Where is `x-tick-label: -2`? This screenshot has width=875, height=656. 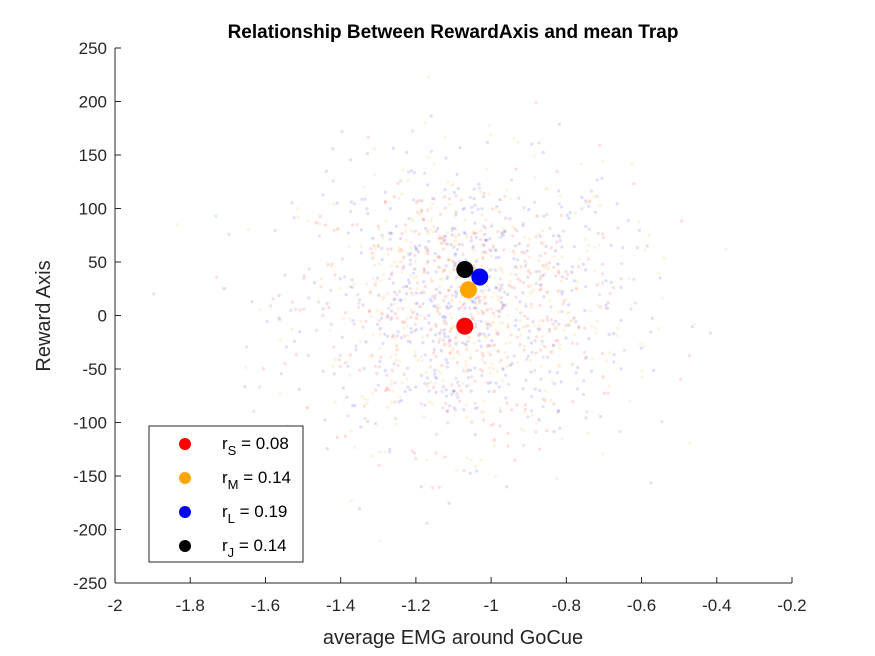
x-tick-label: -2 is located at coordinates (114, 605).